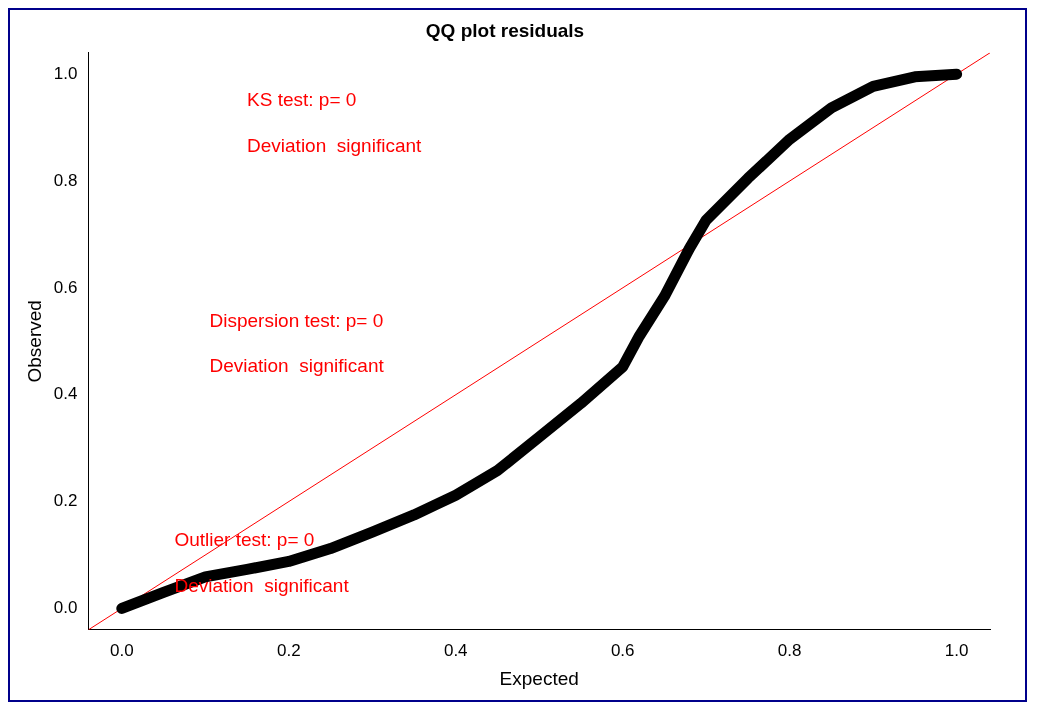  What do you see at coordinates (65, 394) in the screenshot?
I see `y-tick-label: 0.4` at bounding box center [65, 394].